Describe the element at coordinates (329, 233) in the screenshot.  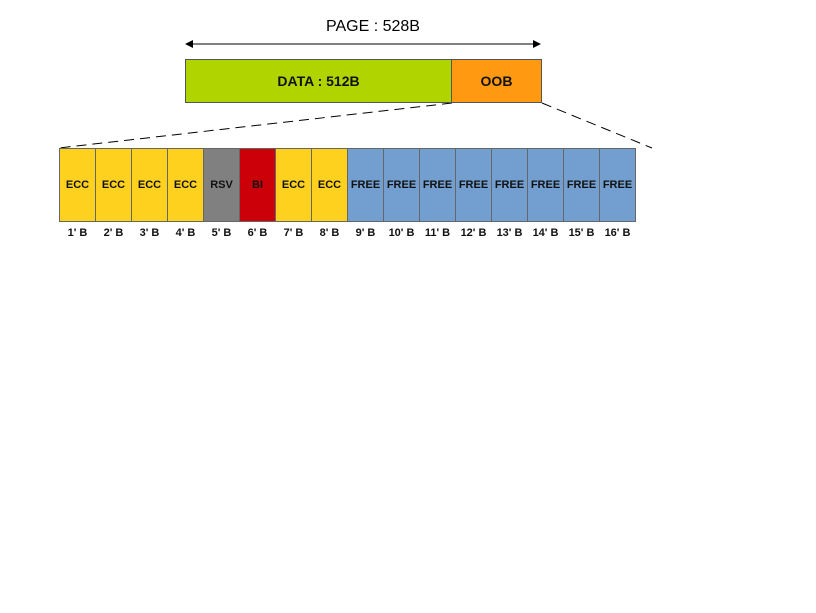
I see `byte-index-label: 8' B` at that location.